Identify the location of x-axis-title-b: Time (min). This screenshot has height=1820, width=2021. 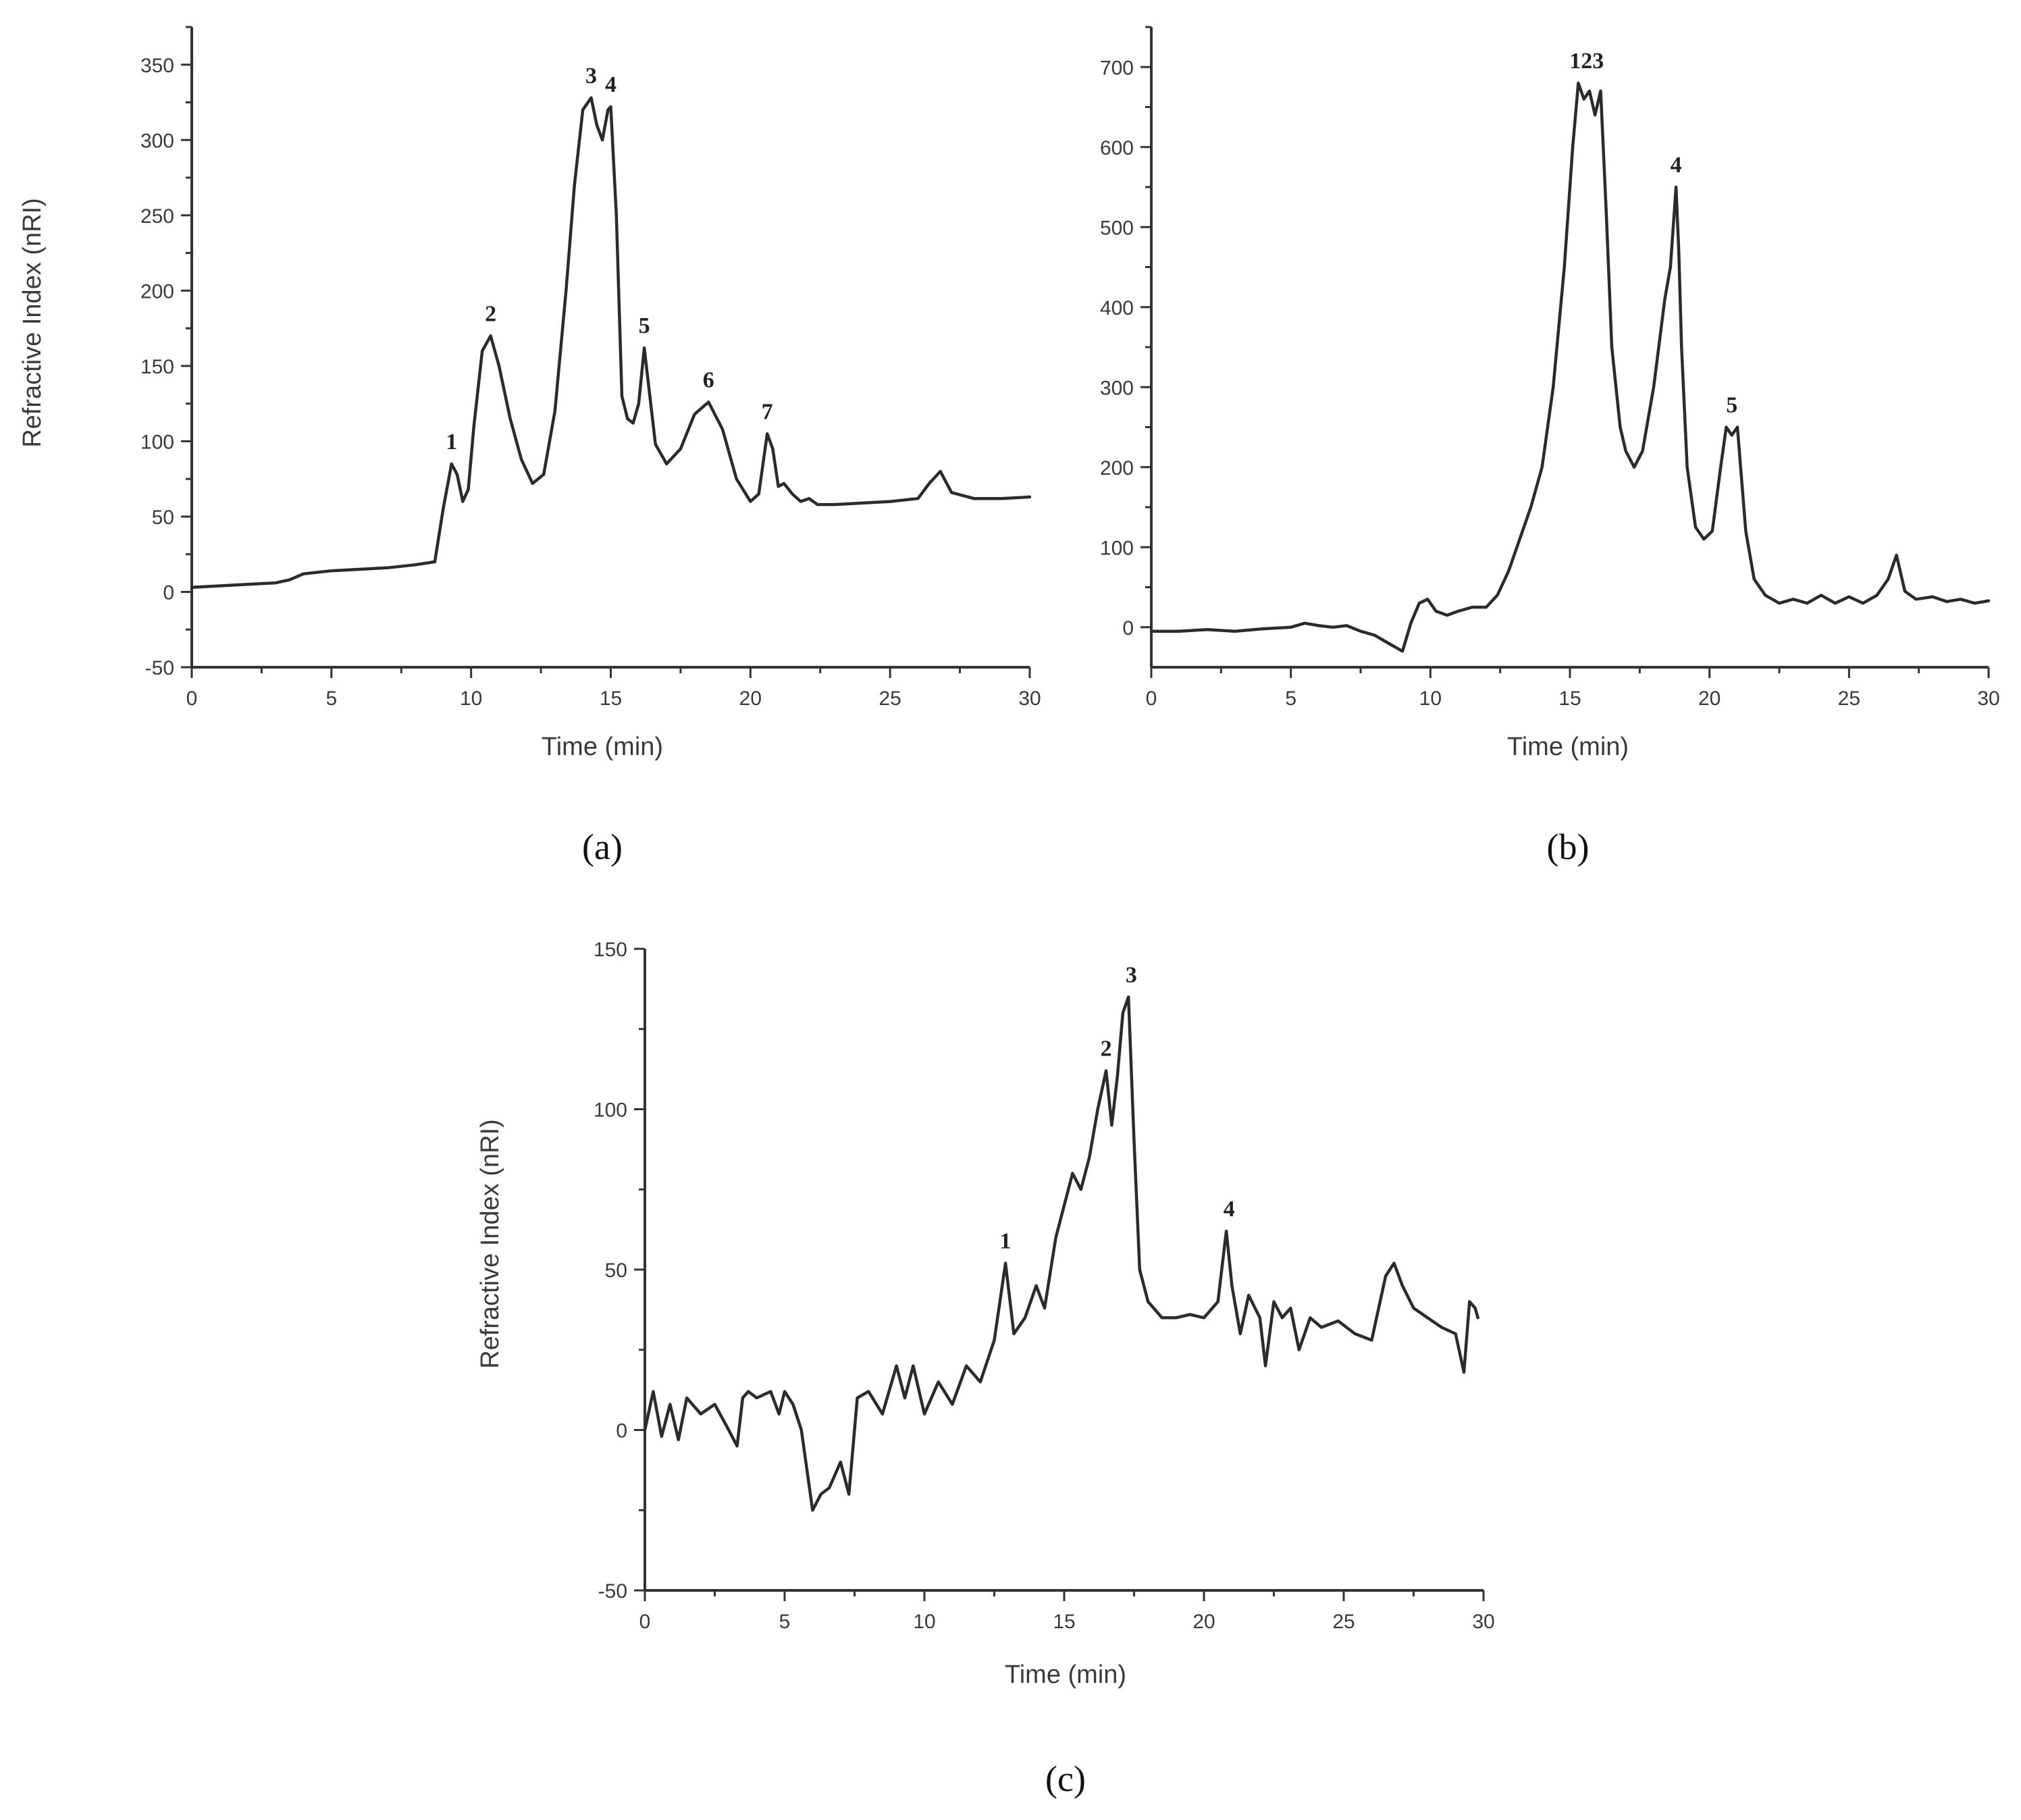
(1568, 747).